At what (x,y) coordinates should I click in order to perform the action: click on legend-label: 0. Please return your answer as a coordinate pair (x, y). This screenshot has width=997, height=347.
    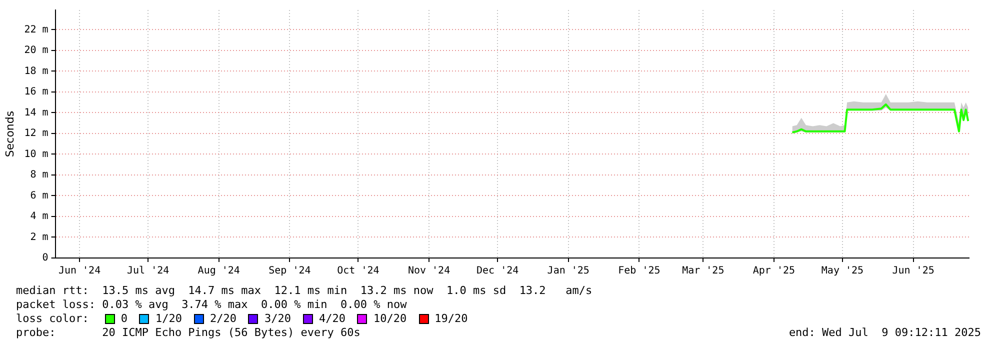
    Looking at the image, I should click on (124, 319).